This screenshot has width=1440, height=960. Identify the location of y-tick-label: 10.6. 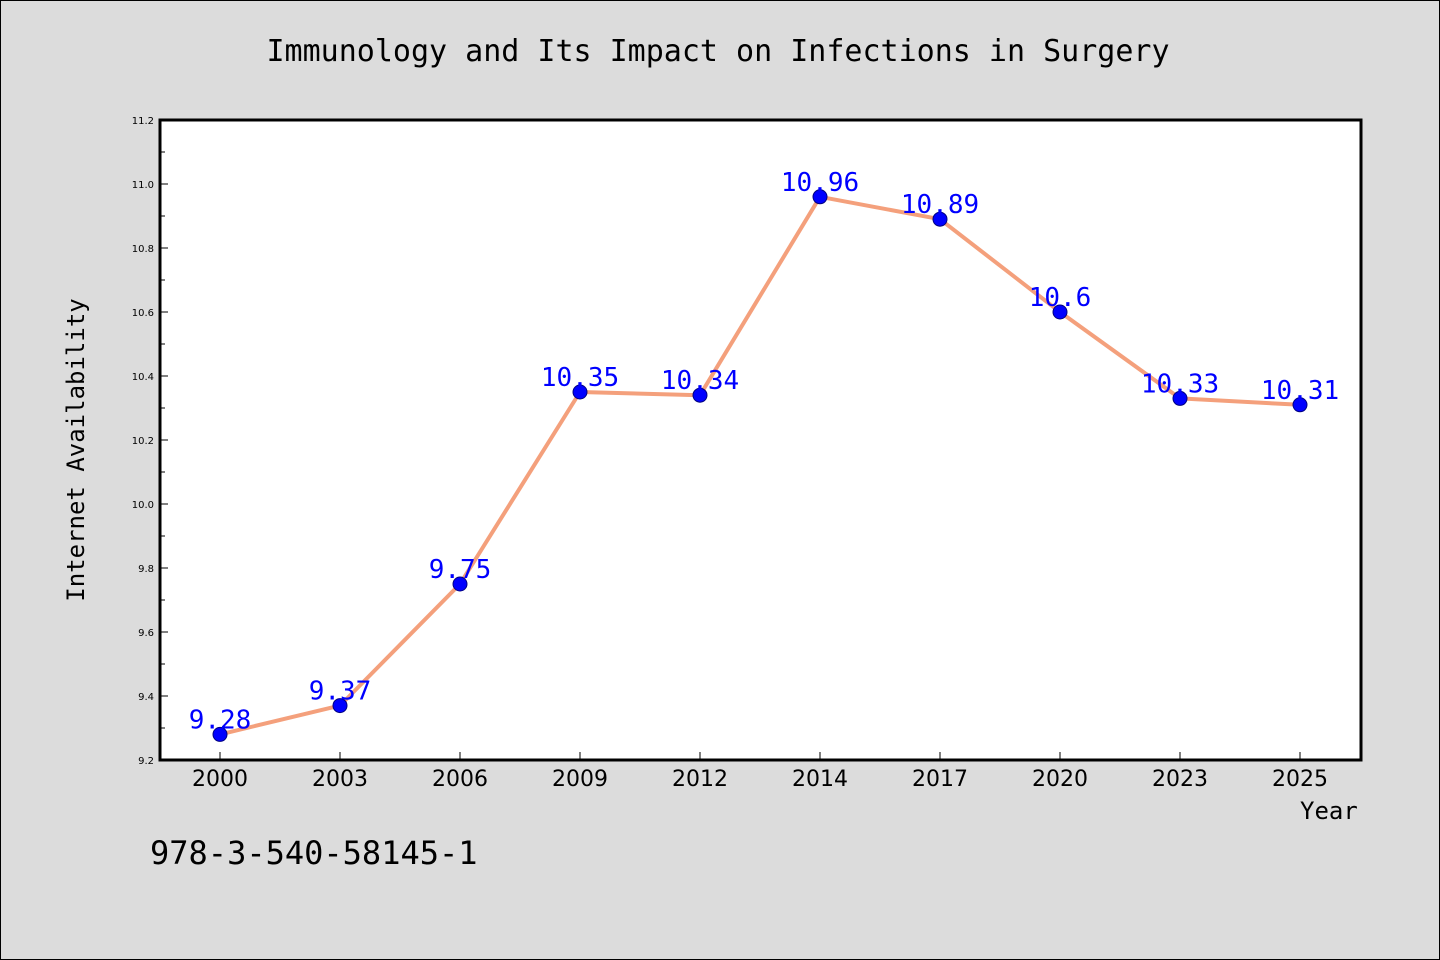
(143, 313).